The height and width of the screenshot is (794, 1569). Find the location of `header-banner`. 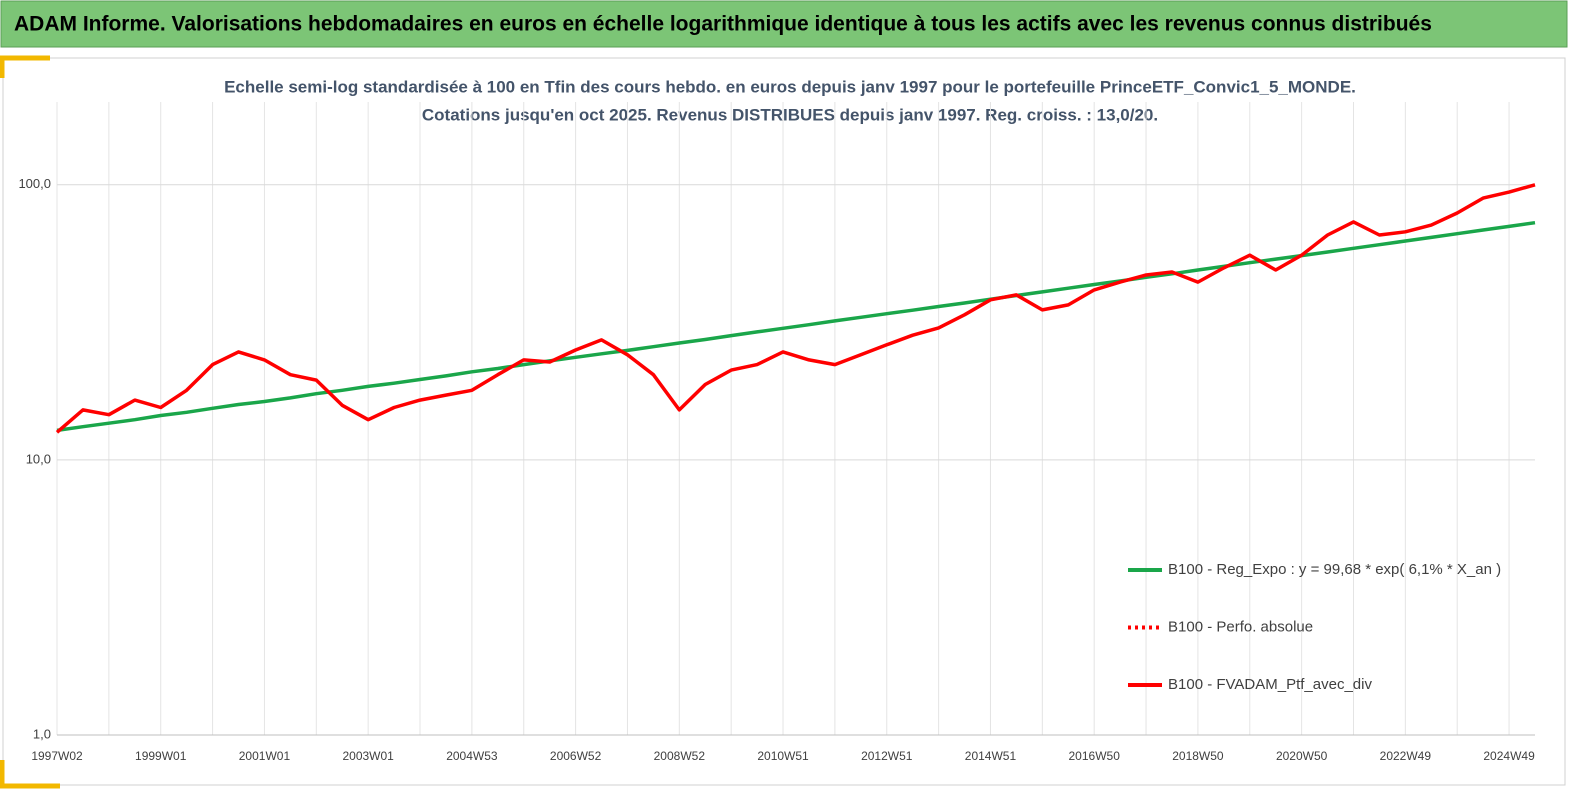

header-banner is located at coordinates (784, 24).